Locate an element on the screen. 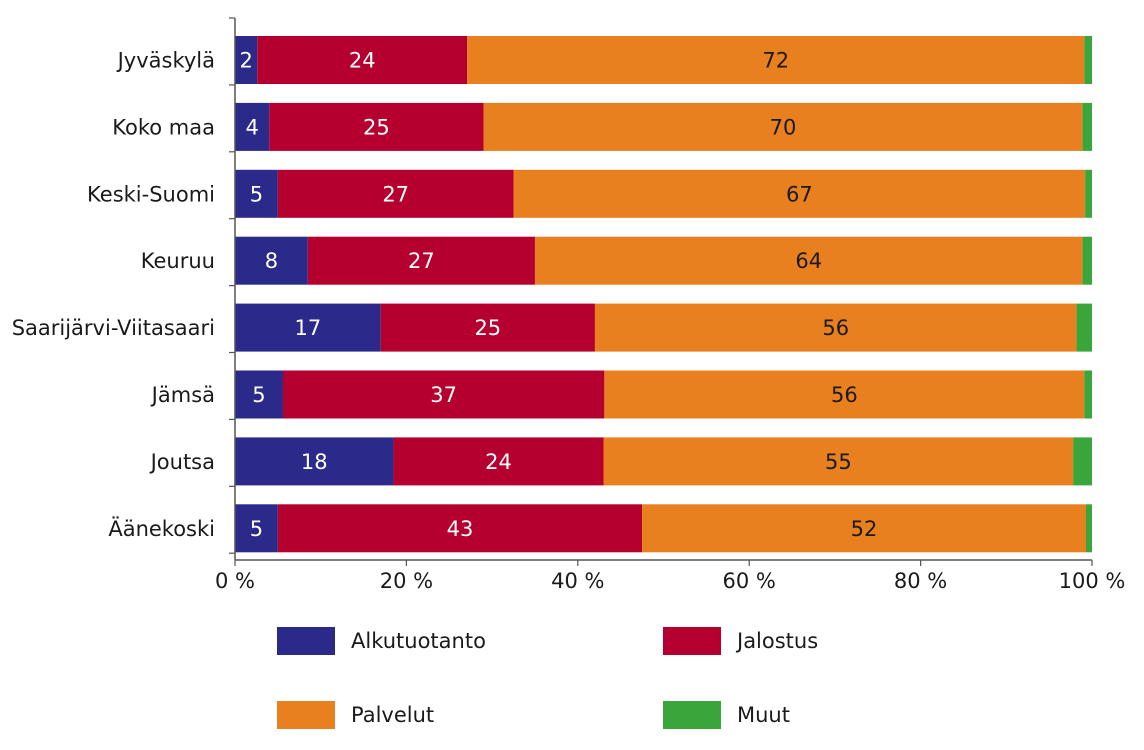 The image size is (1144, 750). bar-koko-maa-jalostus is located at coordinates (376, 126).